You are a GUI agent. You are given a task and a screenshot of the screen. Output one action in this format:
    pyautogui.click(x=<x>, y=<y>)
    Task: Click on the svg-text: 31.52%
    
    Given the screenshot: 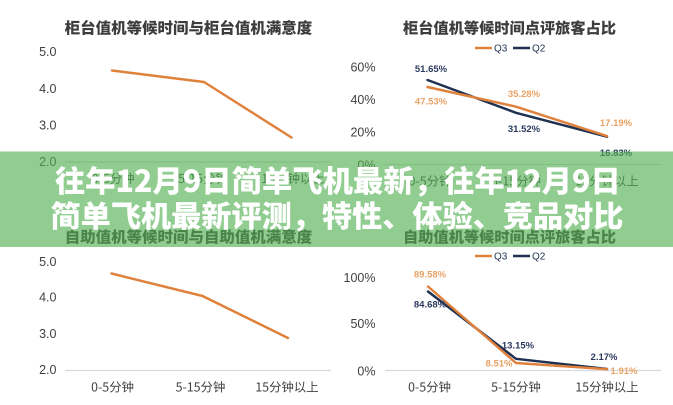 What is the action you would take?
    pyautogui.click(x=524, y=129)
    